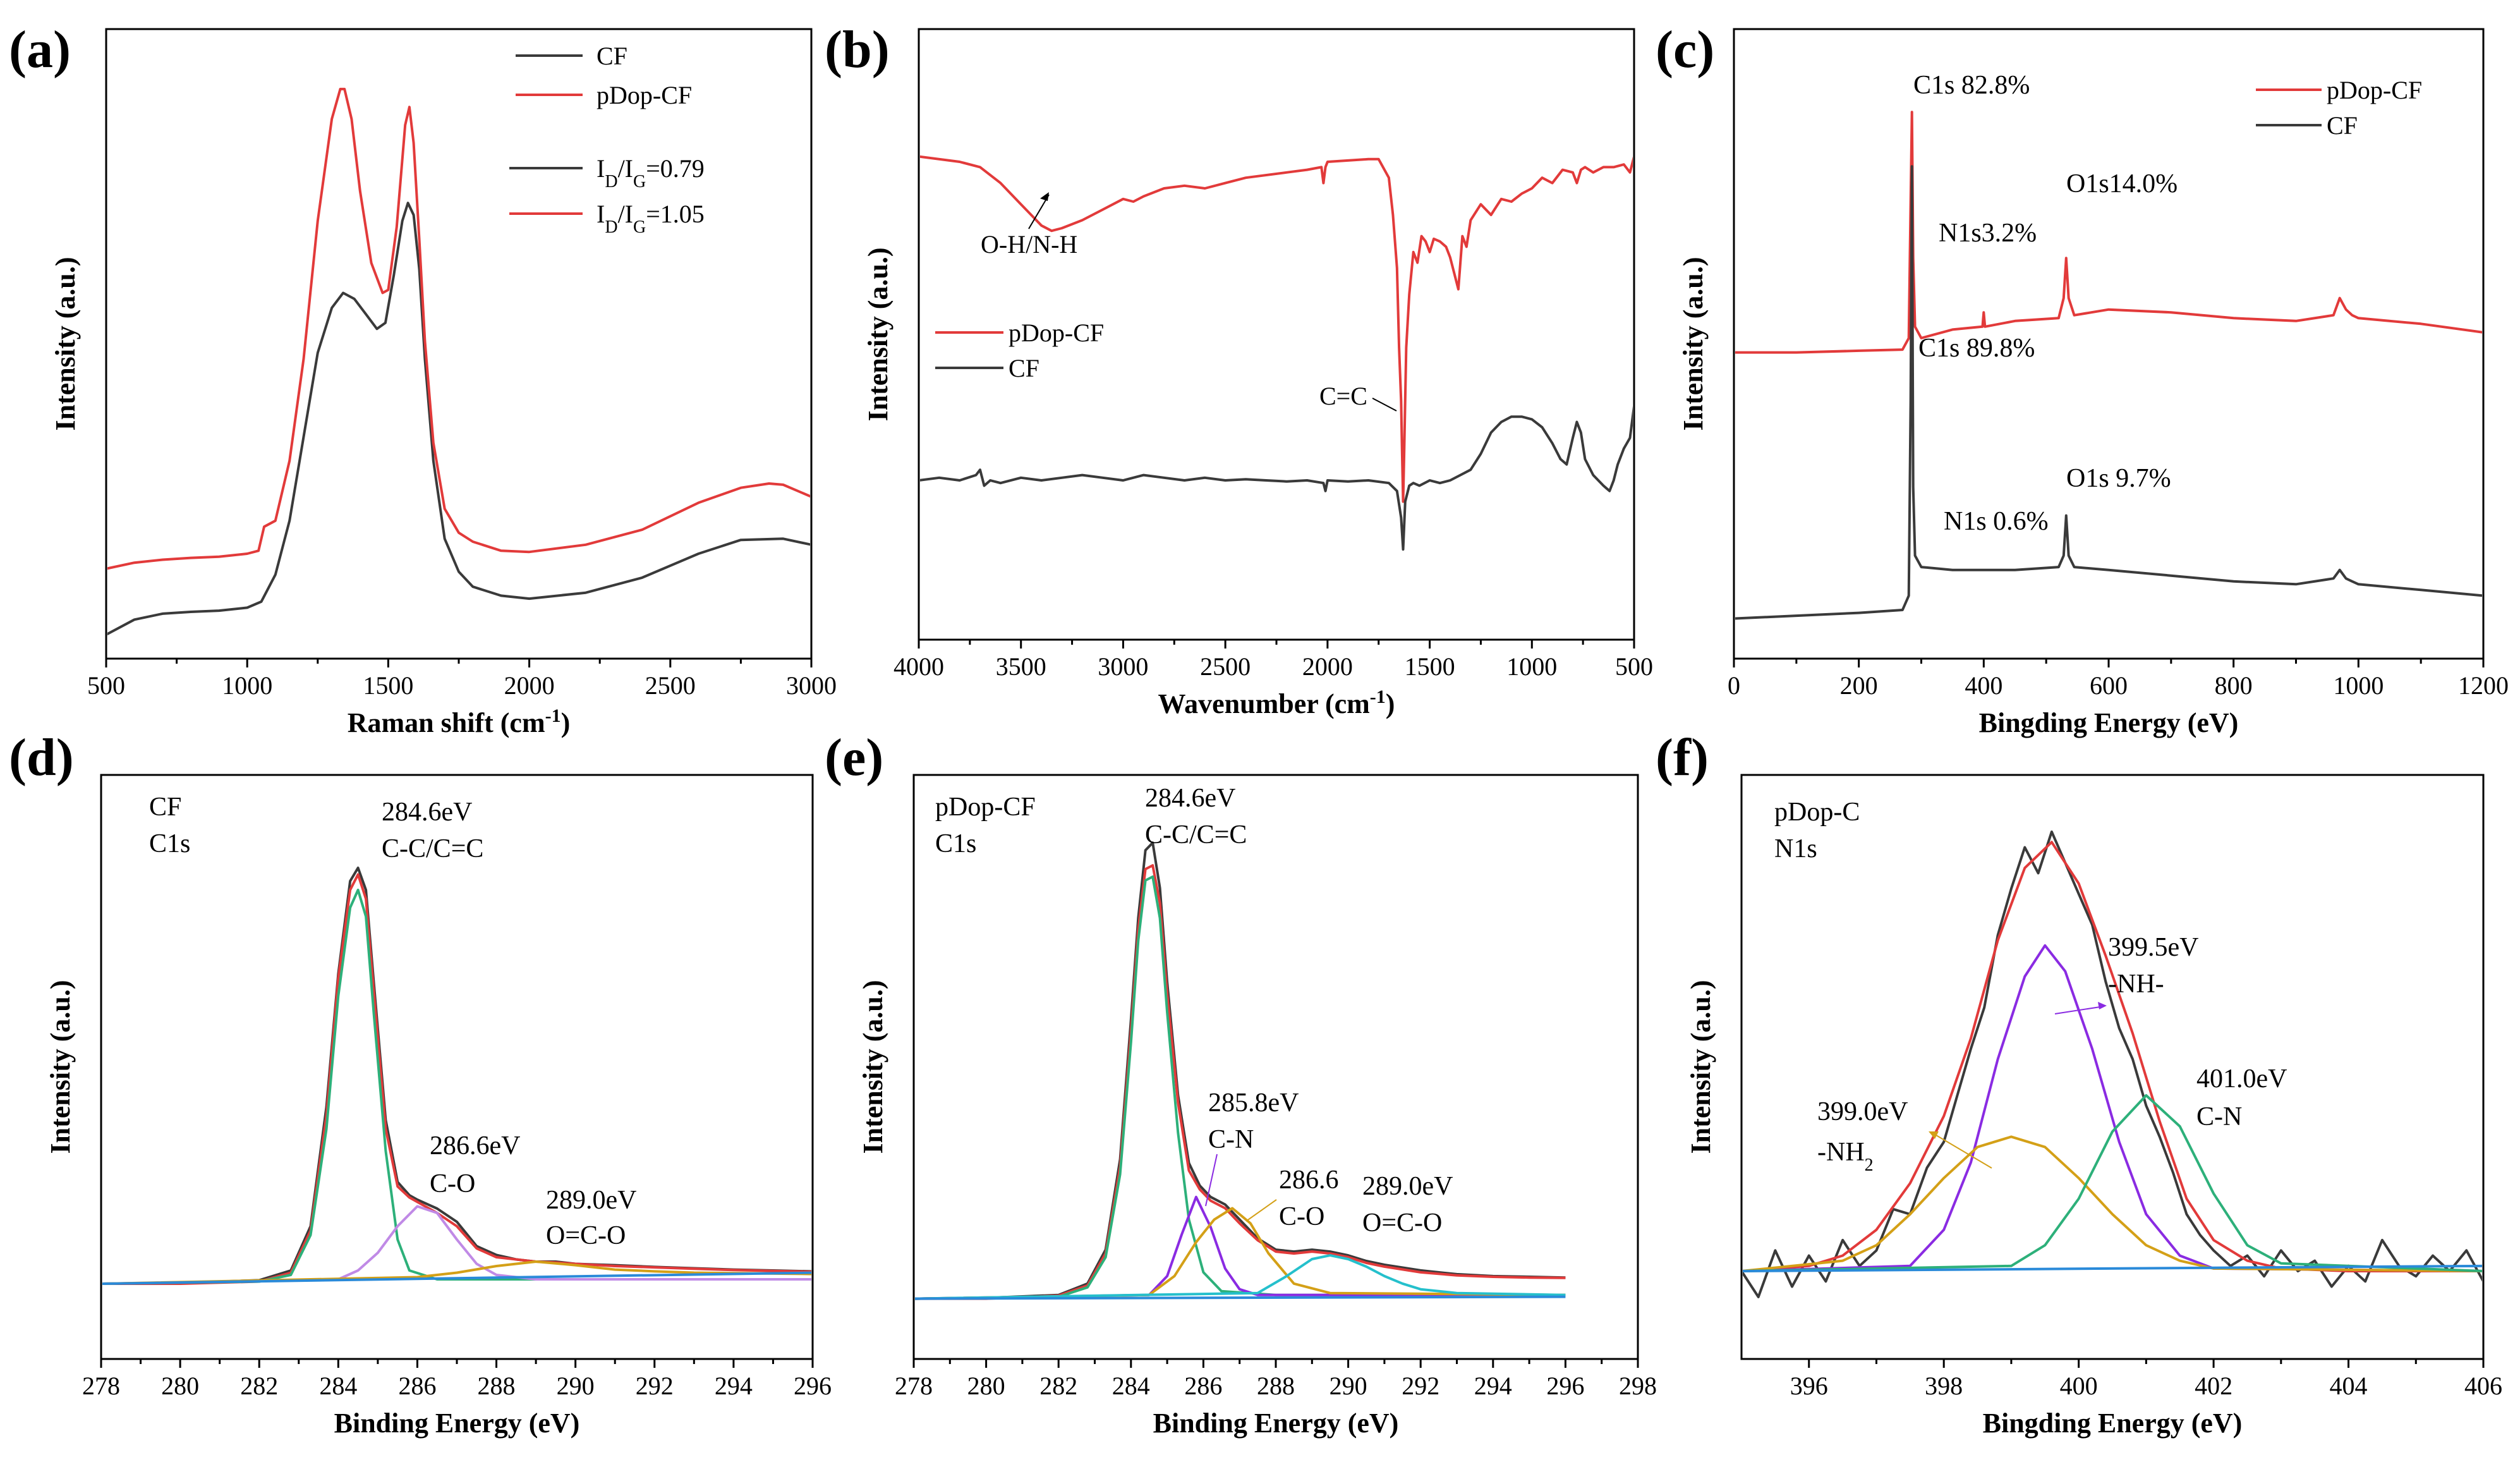  What do you see at coordinates (1795, 848) in the screenshot?
I see `sample-label: N1s` at bounding box center [1795, 848].